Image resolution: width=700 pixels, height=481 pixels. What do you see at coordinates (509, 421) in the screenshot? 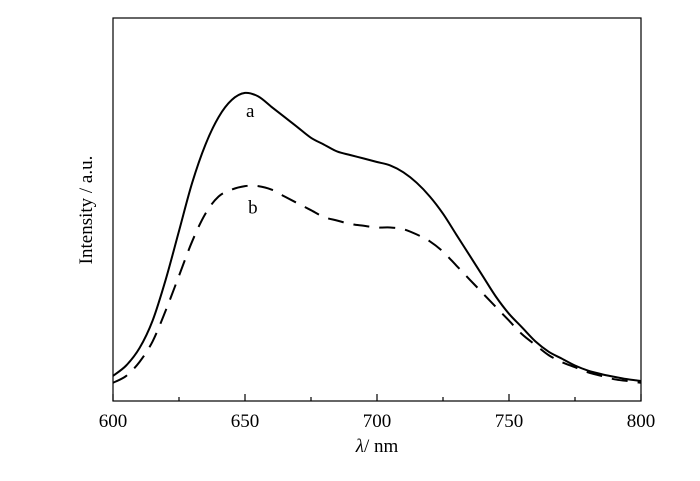
I see `x-tick-label: 750` at bounding box center [509, 421].